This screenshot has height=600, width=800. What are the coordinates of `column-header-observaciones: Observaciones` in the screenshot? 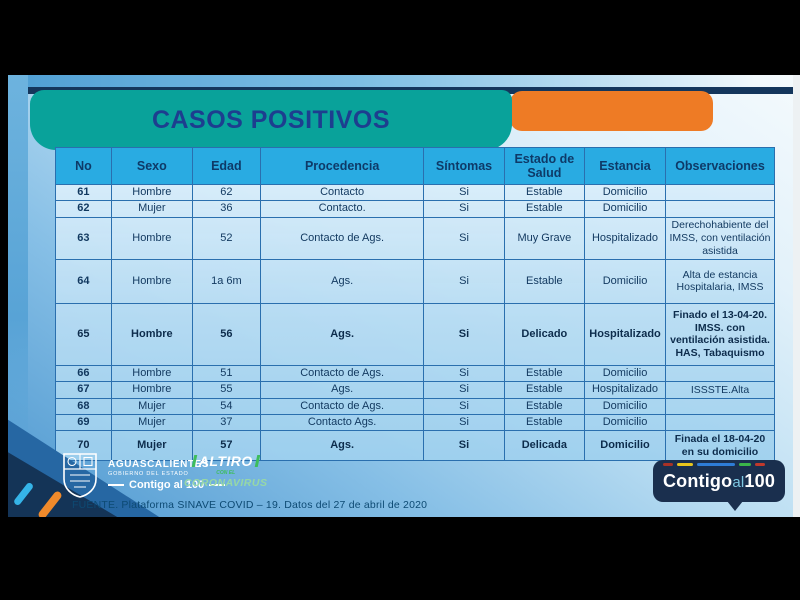 It's located at (720, 166).